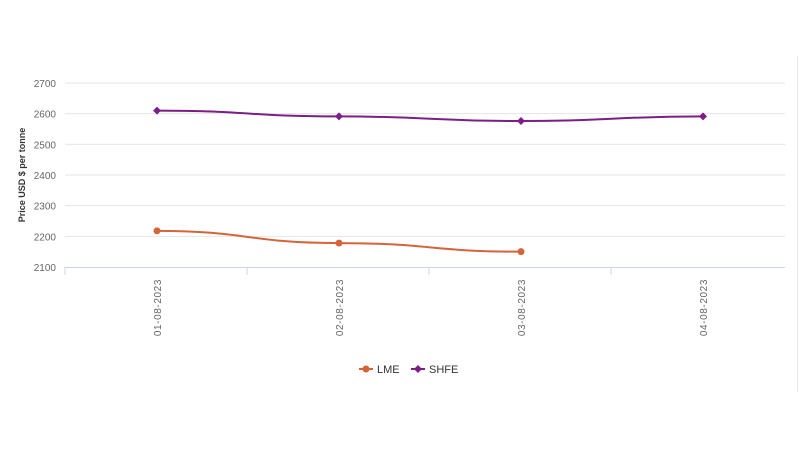  I want to click on legend: LME SHFE, so click(408, 370).